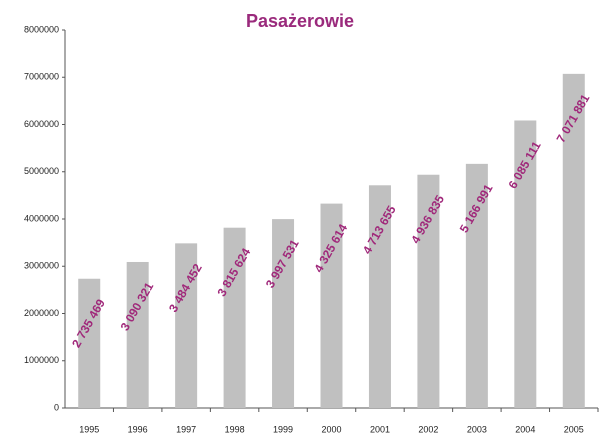  What do you see at coordinates (41, 266) in the screenshot?
I see `y-tick-label: 3000000` at bounding box center [41, 266].